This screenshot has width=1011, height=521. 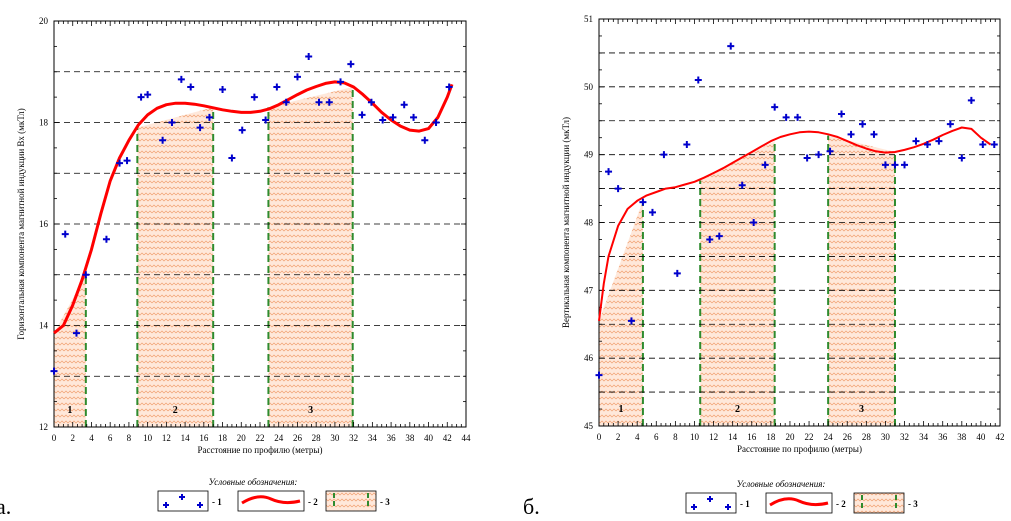 What do you see at coordinates (260, 438) in the screenshot?
I see `x-tick-label: 22` at bounding box center [260, 438].